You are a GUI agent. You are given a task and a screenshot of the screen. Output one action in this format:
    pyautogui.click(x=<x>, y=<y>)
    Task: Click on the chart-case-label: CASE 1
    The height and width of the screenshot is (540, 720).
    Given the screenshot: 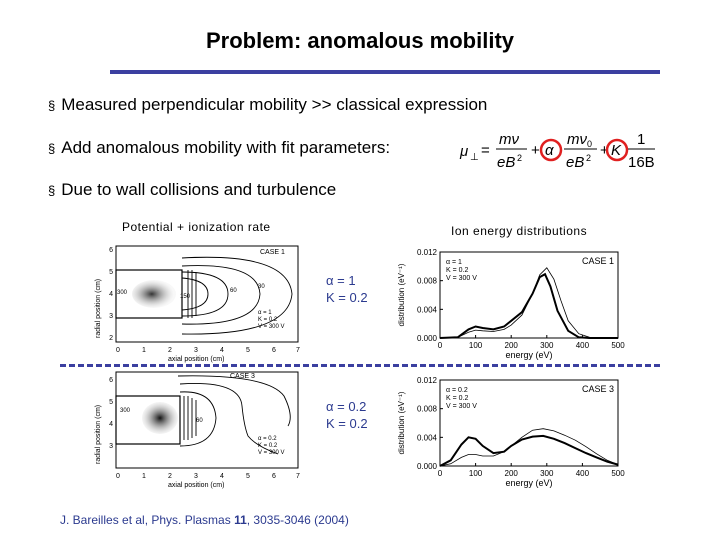 What is the action you would take?
    pyautogui.click(x=598, y=261)
    